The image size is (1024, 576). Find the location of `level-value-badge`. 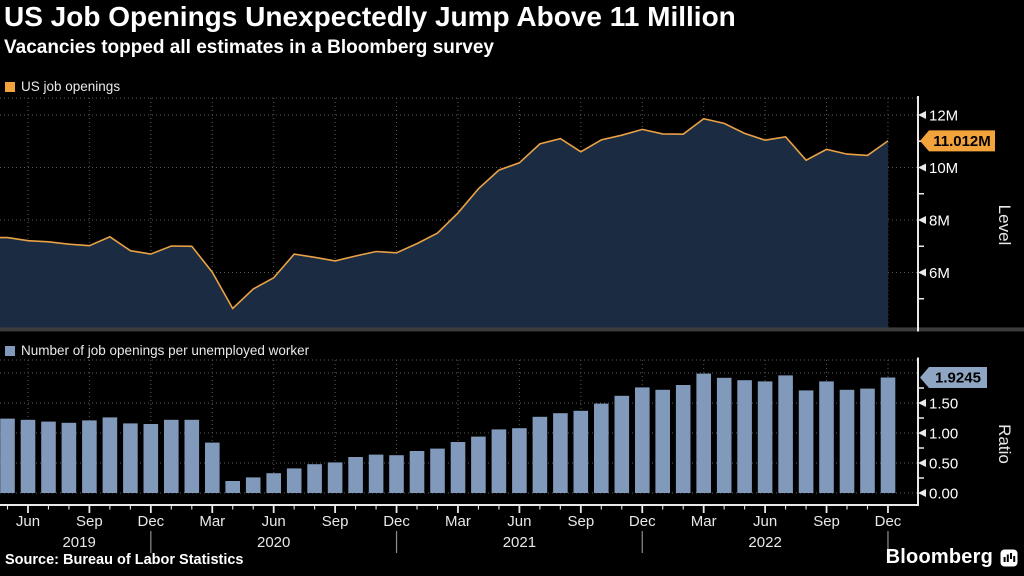

level-value-badge is located at coordinates (957, 141).